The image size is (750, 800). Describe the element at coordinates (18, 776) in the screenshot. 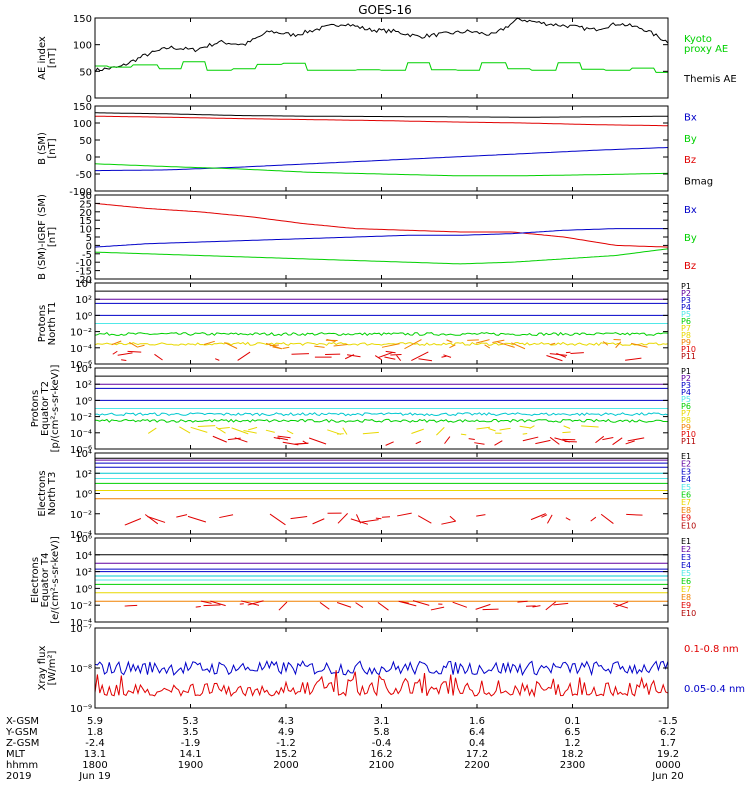

I see `ephem-row-label: 2019` at that location.